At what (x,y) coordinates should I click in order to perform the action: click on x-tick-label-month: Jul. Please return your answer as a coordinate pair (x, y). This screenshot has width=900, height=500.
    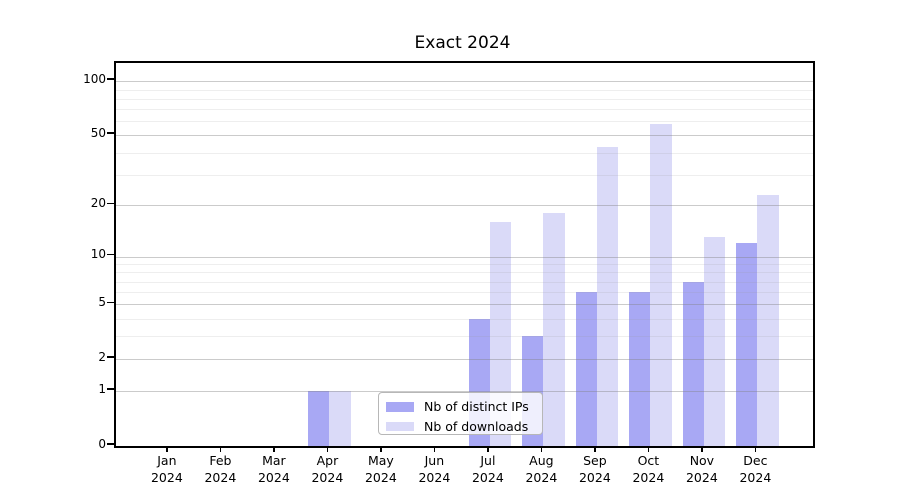
    Looking at the image, I should click on (488, 460).